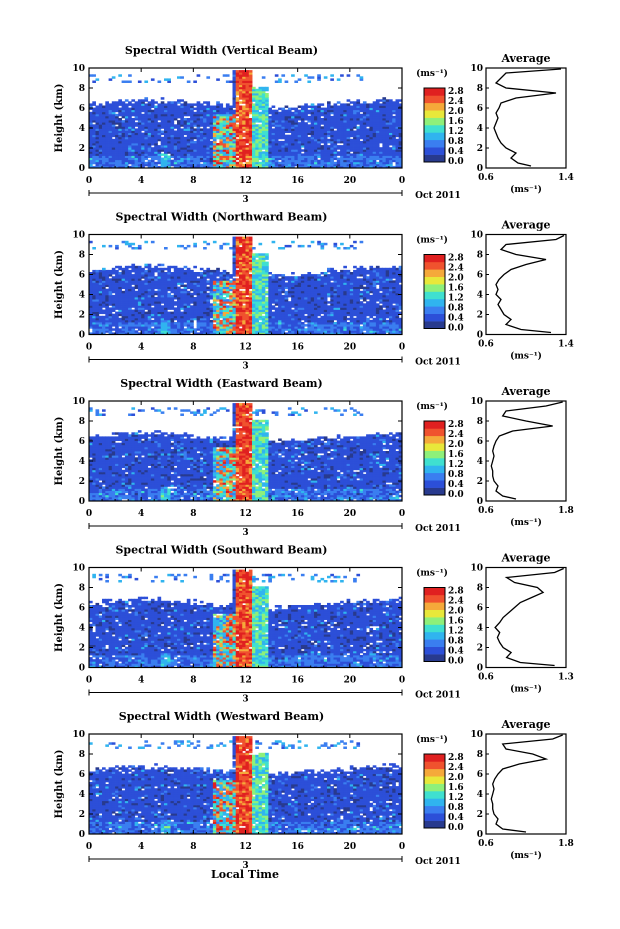  I want to click on panel-title: Spectral Width (Southward Beam), so click(221, 550).